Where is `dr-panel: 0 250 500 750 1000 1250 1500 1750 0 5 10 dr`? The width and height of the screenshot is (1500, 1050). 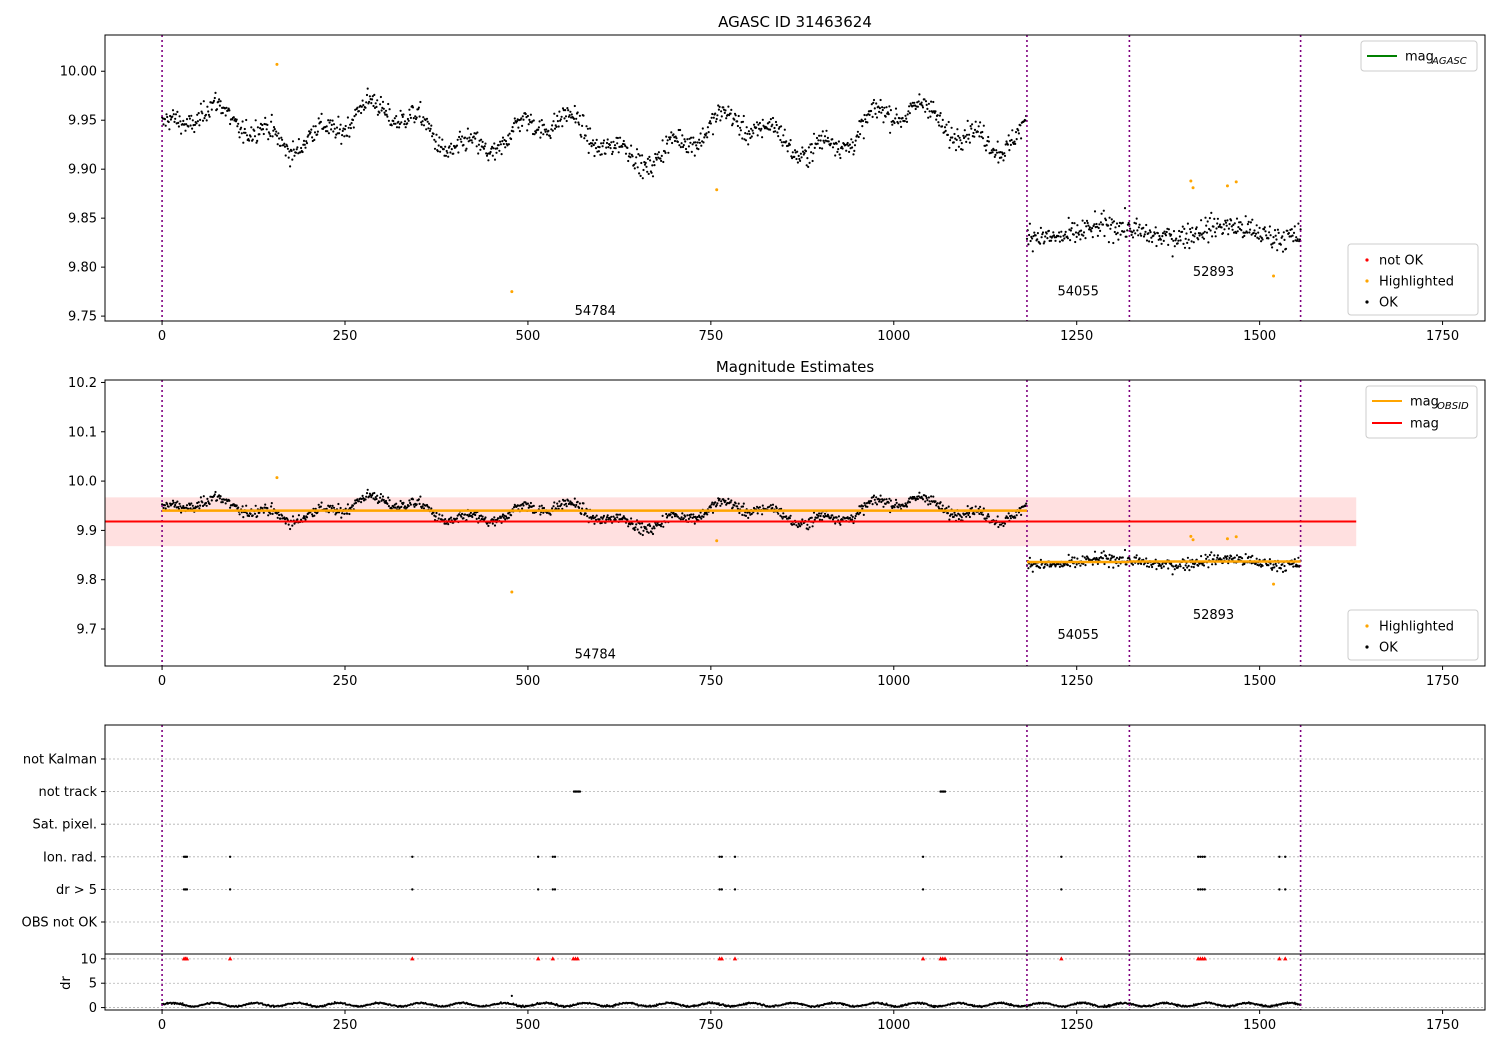
dr-panel: 0 250 500 750 1000 1250 1500 1750 0 5 10 dr is located at coordinates (772, 992).